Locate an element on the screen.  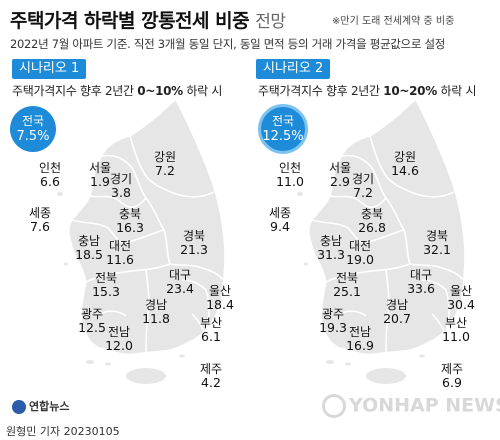
s2-region-jeonbuk: 전북 25.1 is located at coordinates (347, 285).